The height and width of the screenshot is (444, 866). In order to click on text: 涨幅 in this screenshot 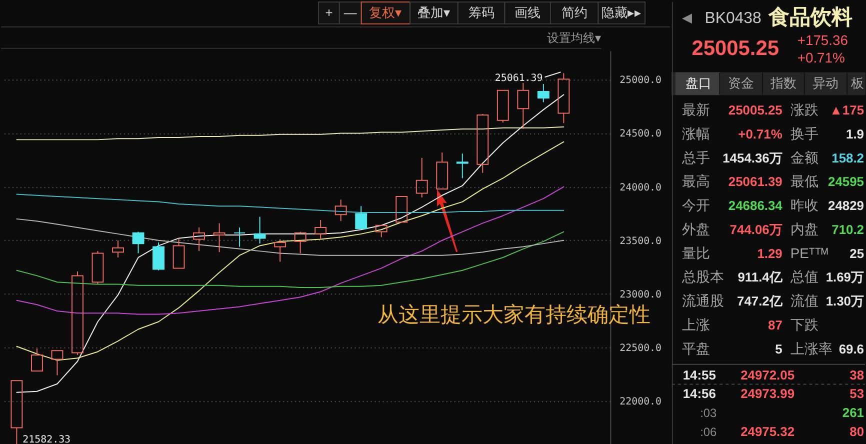, I will do `click(696, 133)`.